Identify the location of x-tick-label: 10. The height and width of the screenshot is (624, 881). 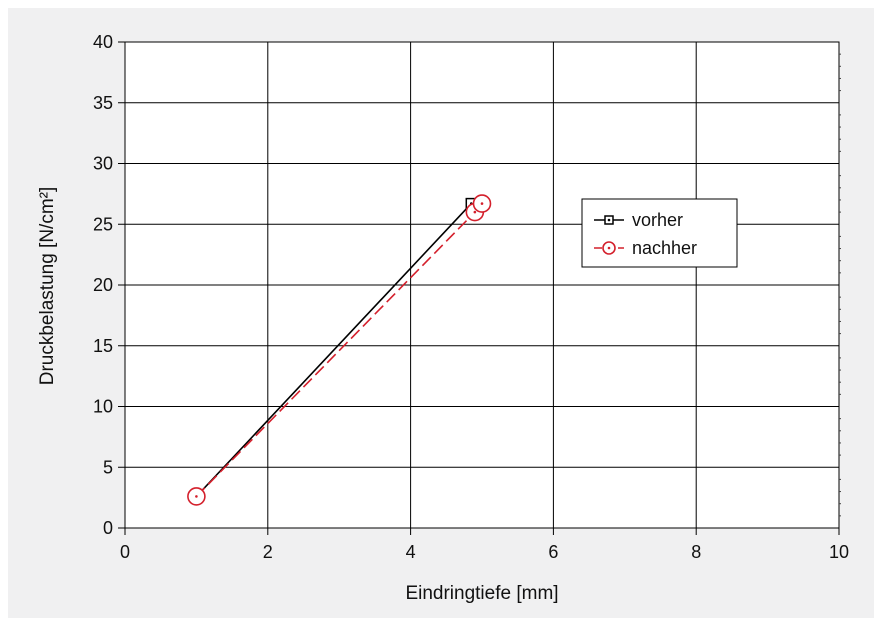
(839, 552).